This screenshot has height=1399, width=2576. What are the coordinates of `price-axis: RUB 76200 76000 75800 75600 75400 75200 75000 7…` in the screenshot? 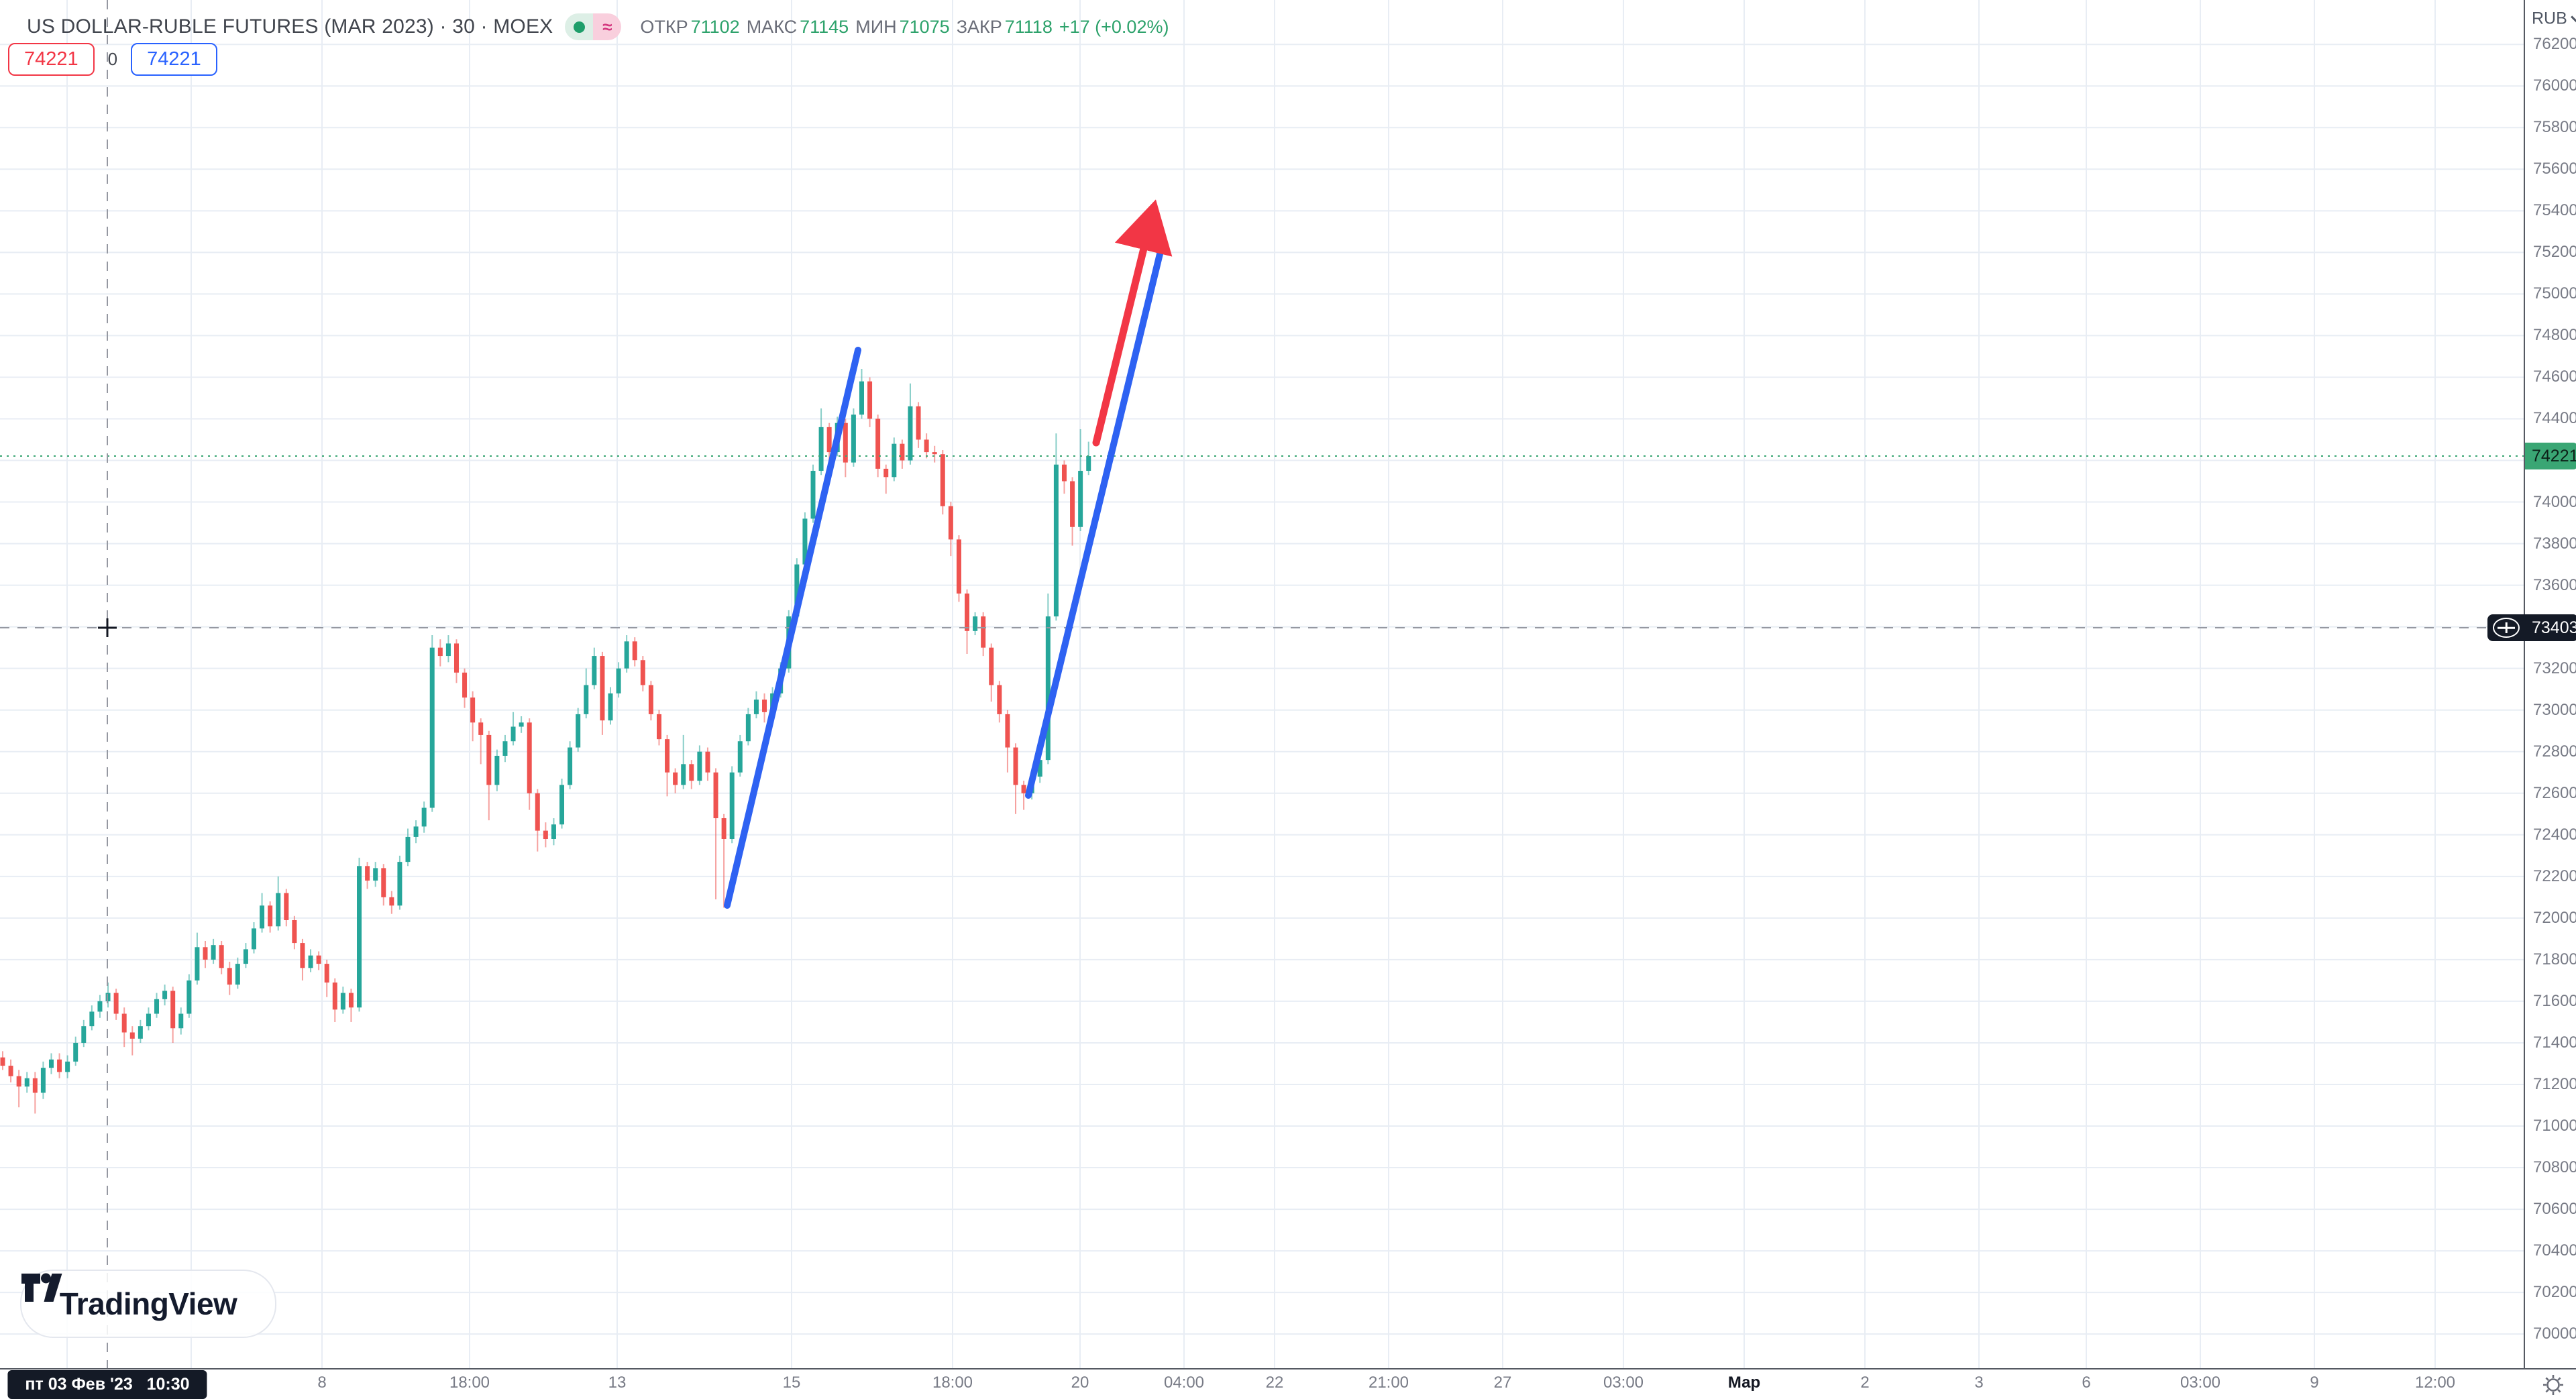 It's located at (2531, 684).